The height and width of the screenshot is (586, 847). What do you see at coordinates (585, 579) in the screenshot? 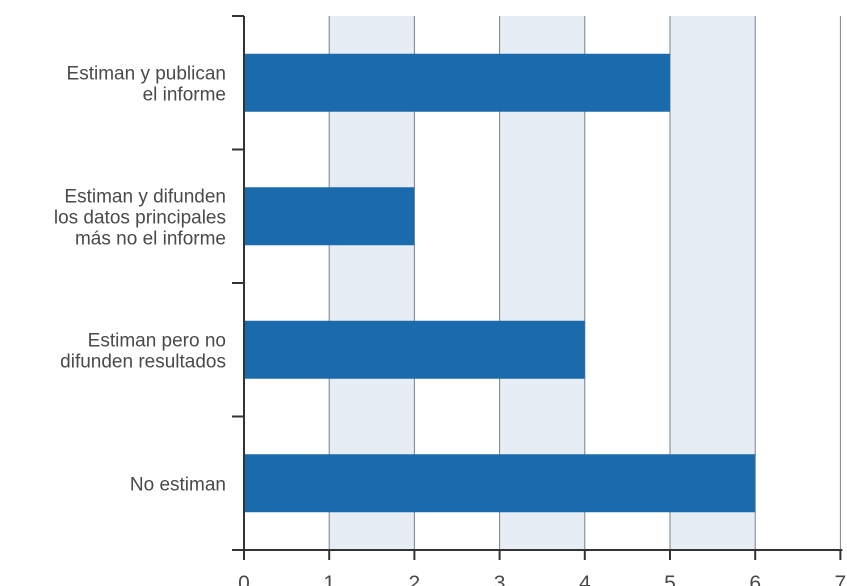
I see `x-tick-label: 4` at bounding box center [585, 579].